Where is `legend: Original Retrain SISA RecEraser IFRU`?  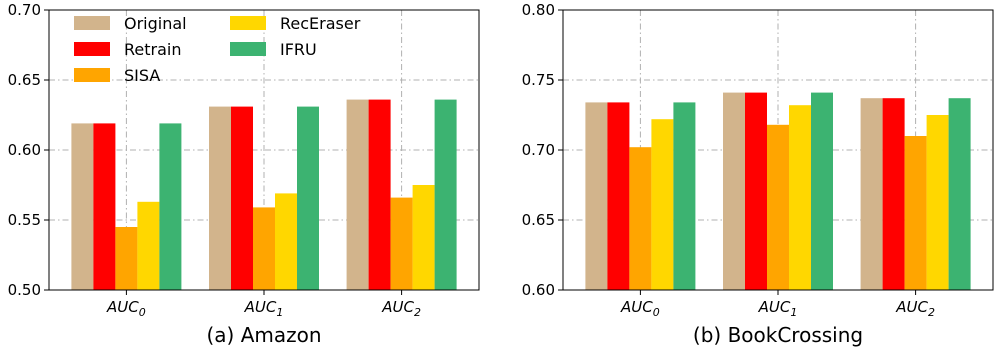
legend: Original Retrain SISA RecEraser IFRU is located at coordinates (217, 49).